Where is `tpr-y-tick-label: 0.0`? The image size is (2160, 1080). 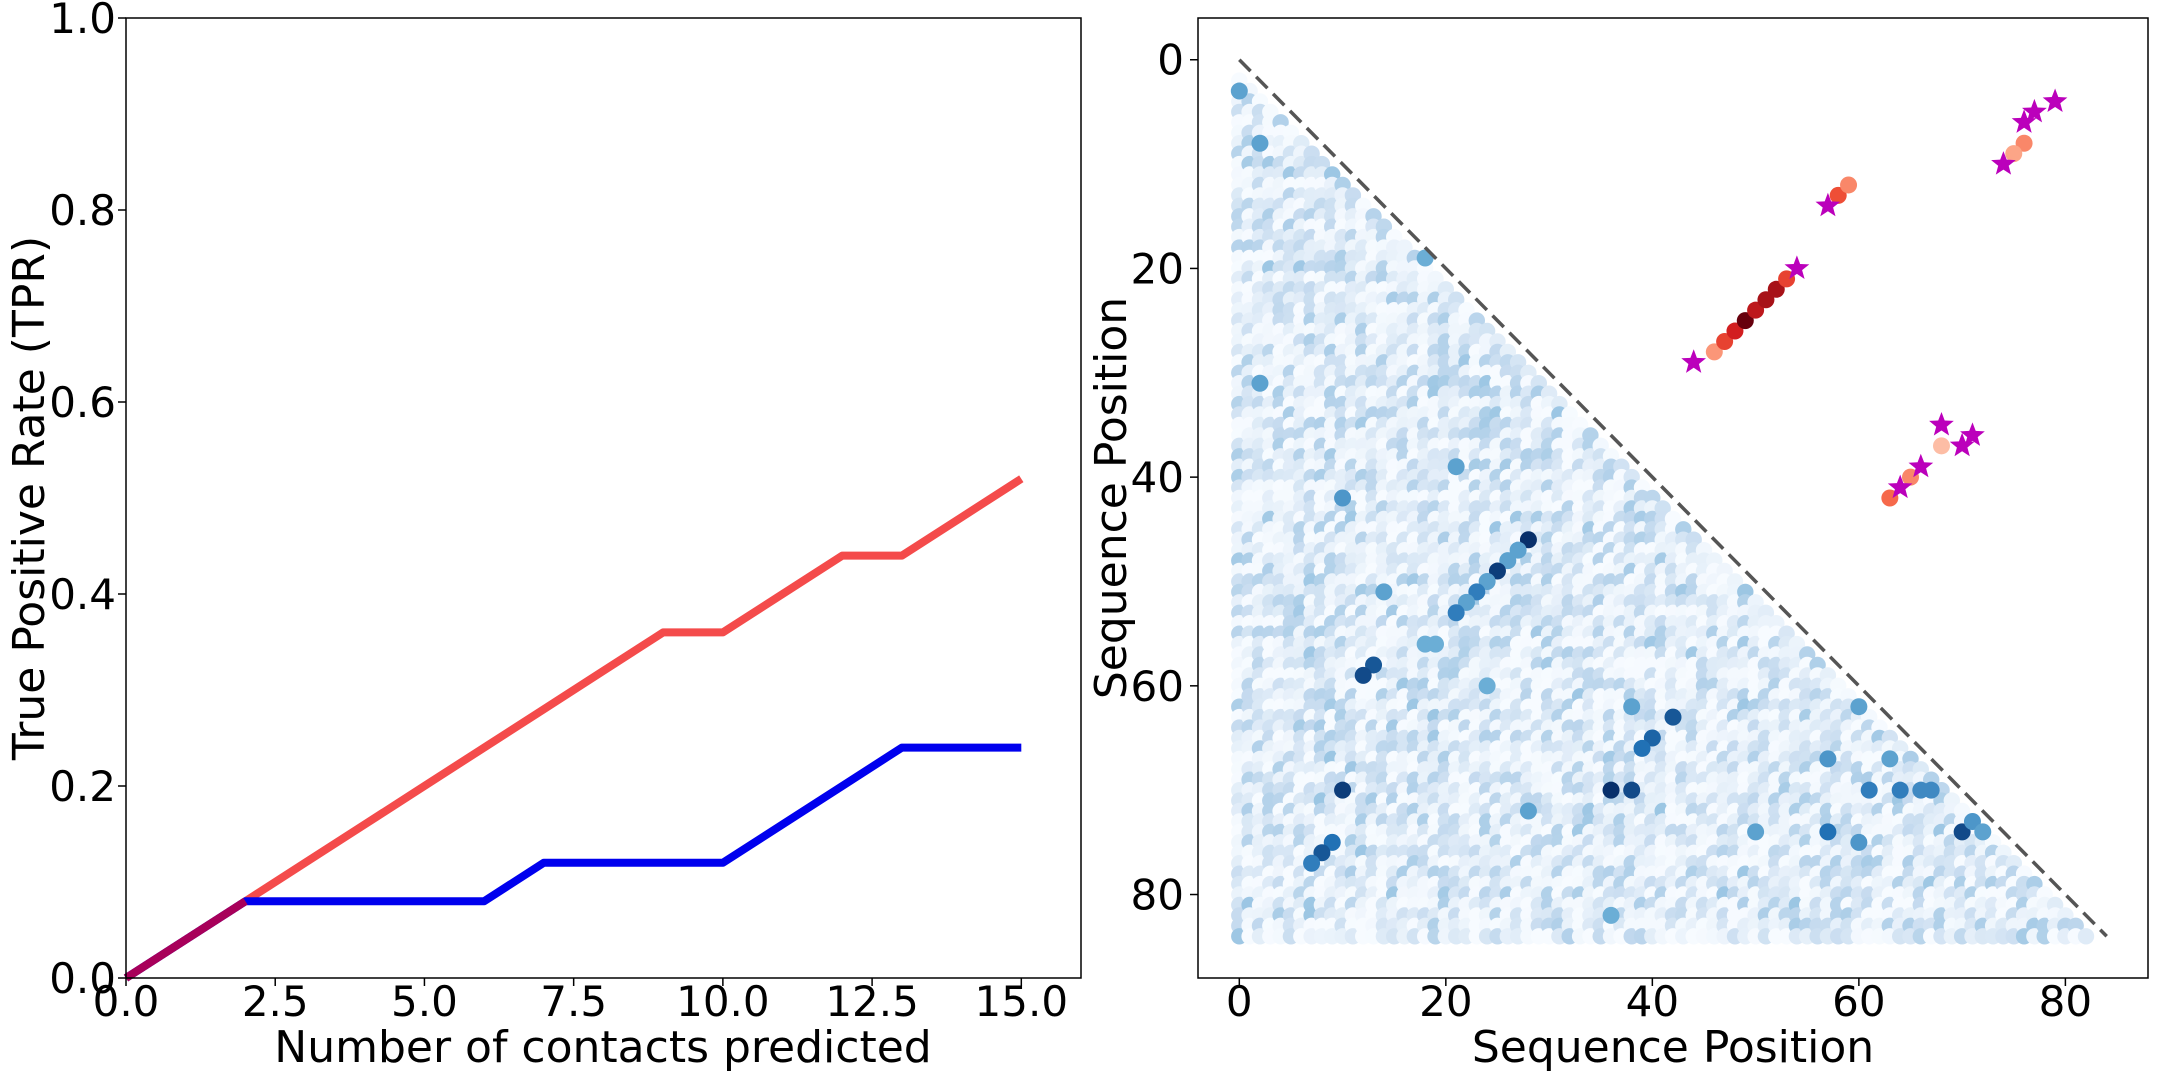 tpr-y-tick-label: 0.0 is located at coordinates (82, 978).